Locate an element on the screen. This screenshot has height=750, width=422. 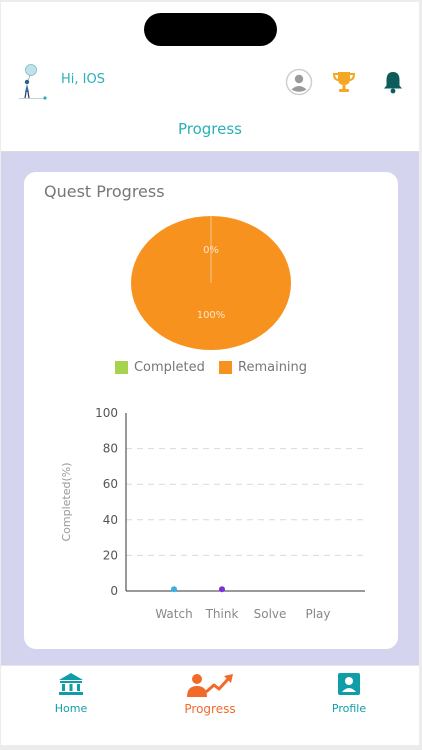
nav-progress-label: Progress is located at coordinates (210, 709).